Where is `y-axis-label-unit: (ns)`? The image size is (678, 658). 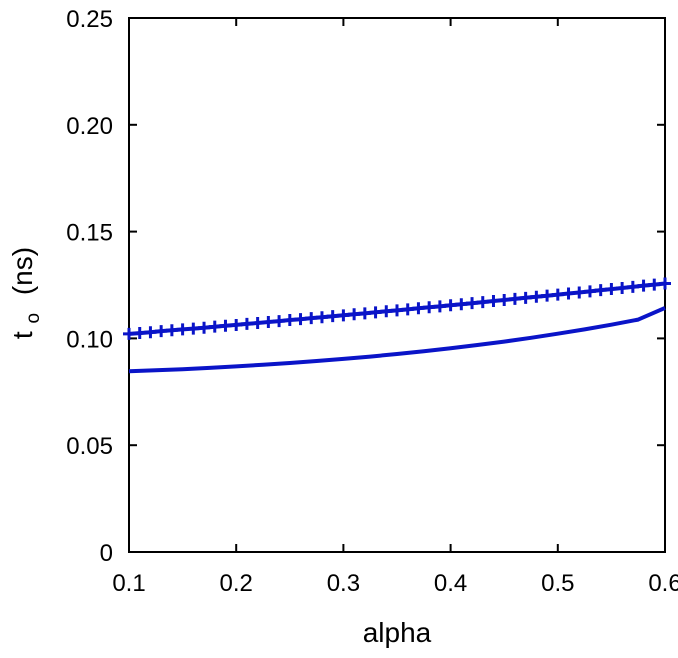 y-axis-label-unit: (ns) is located at coordinates (22, 271).